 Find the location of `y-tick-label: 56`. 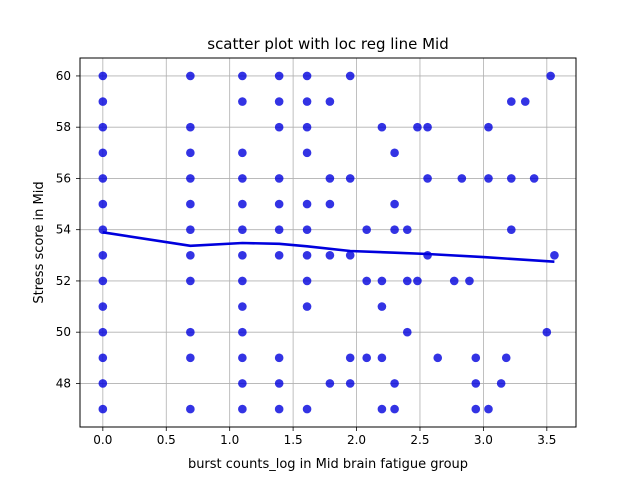

y-tick-label: 56 is located at coordinates (63, 178).